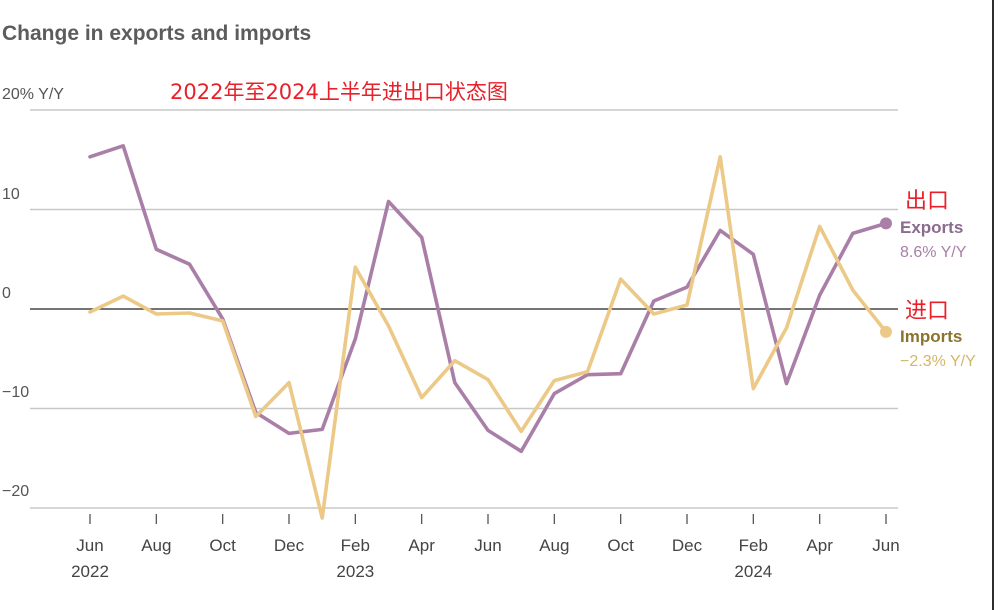 The height and width of the screenshot is (610, 1000). I want to click on exports-endpoint, so click(886, 223).